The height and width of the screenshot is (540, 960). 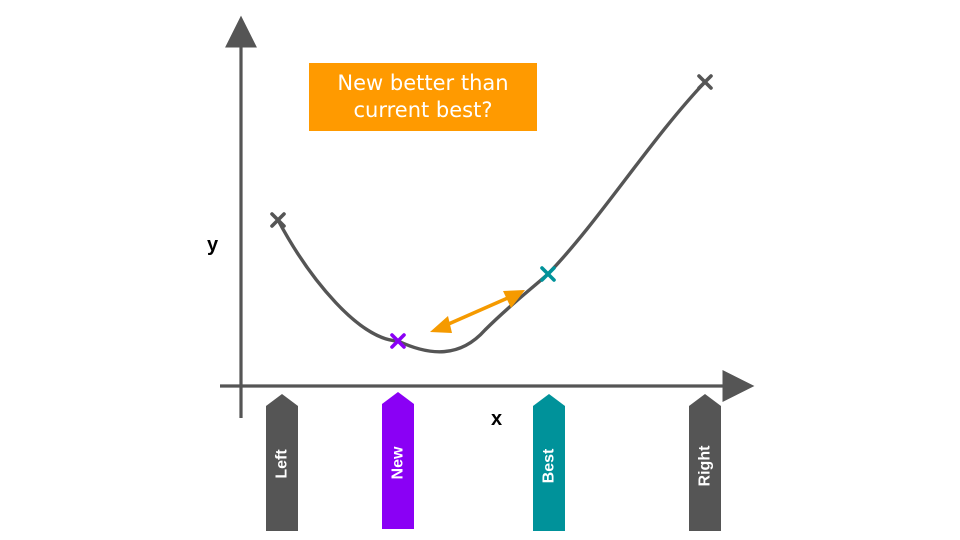 What do you see at coordinates (213, 245) in the screenshot?
I see `y-axis-label: y` at bounding box center [213, 245].